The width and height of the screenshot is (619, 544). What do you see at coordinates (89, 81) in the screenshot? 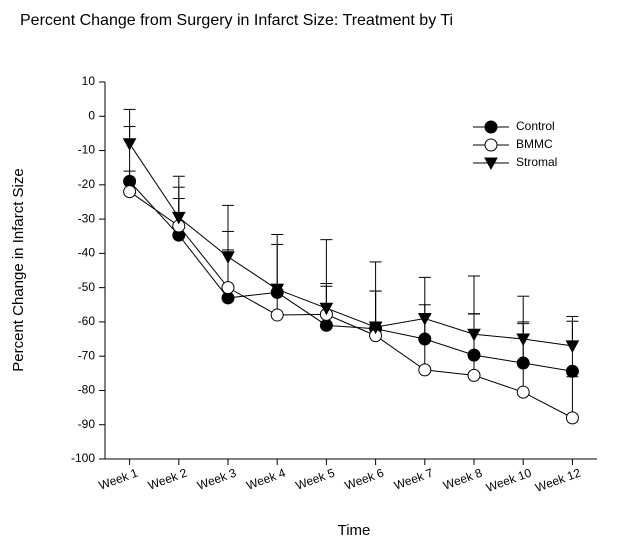
I see `y-tick-label: 10` at bounding box center [89, 81].